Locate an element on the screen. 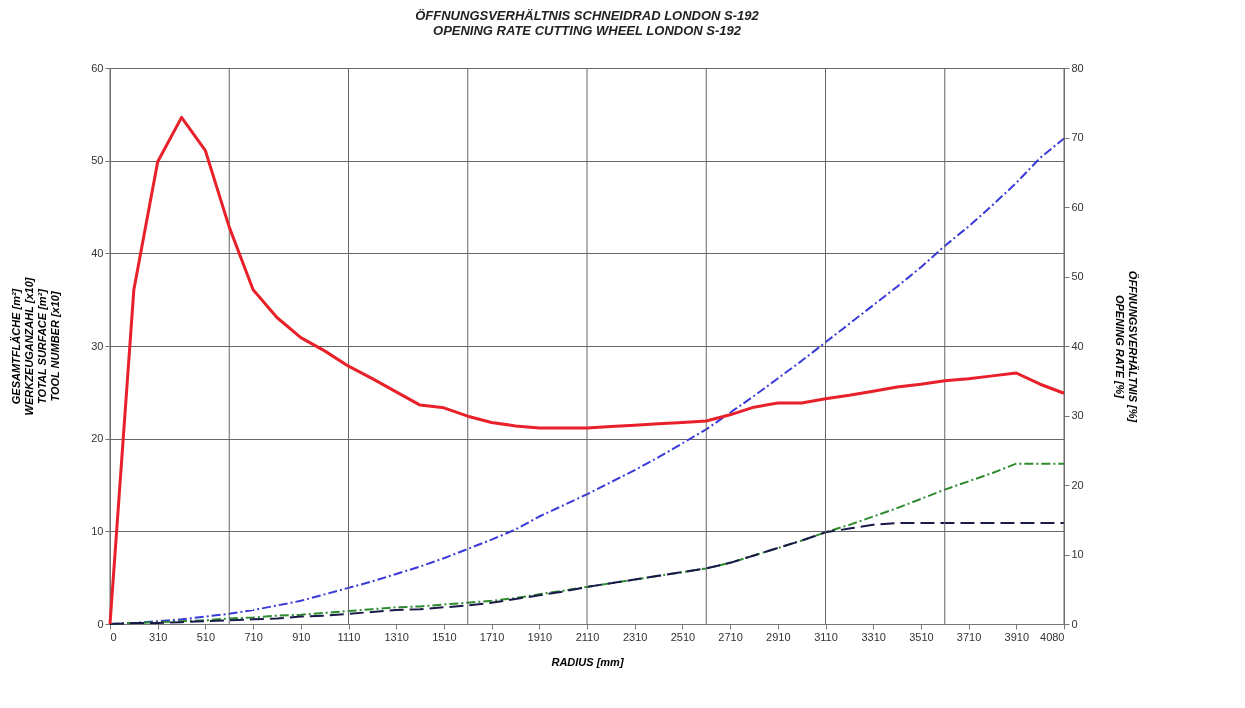  y-tick-label: 30 is located at coordinates (97, 345).